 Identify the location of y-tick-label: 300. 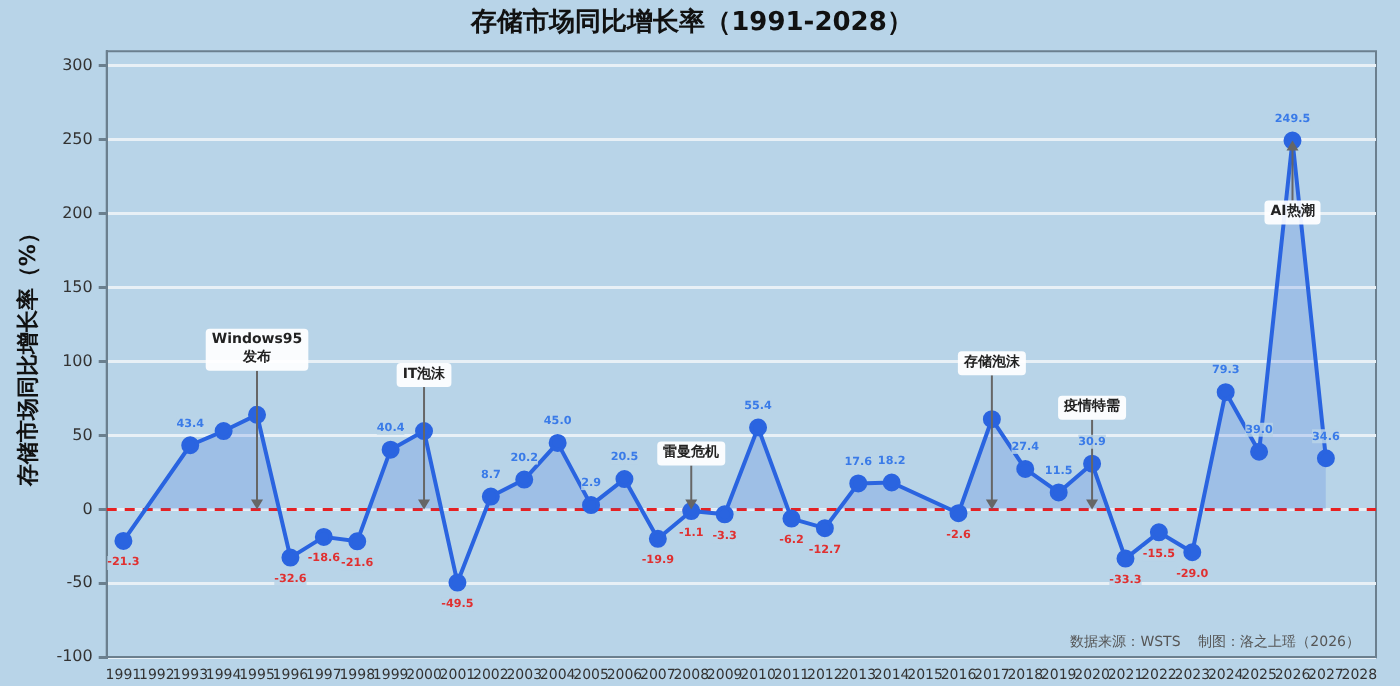
(77, 65).